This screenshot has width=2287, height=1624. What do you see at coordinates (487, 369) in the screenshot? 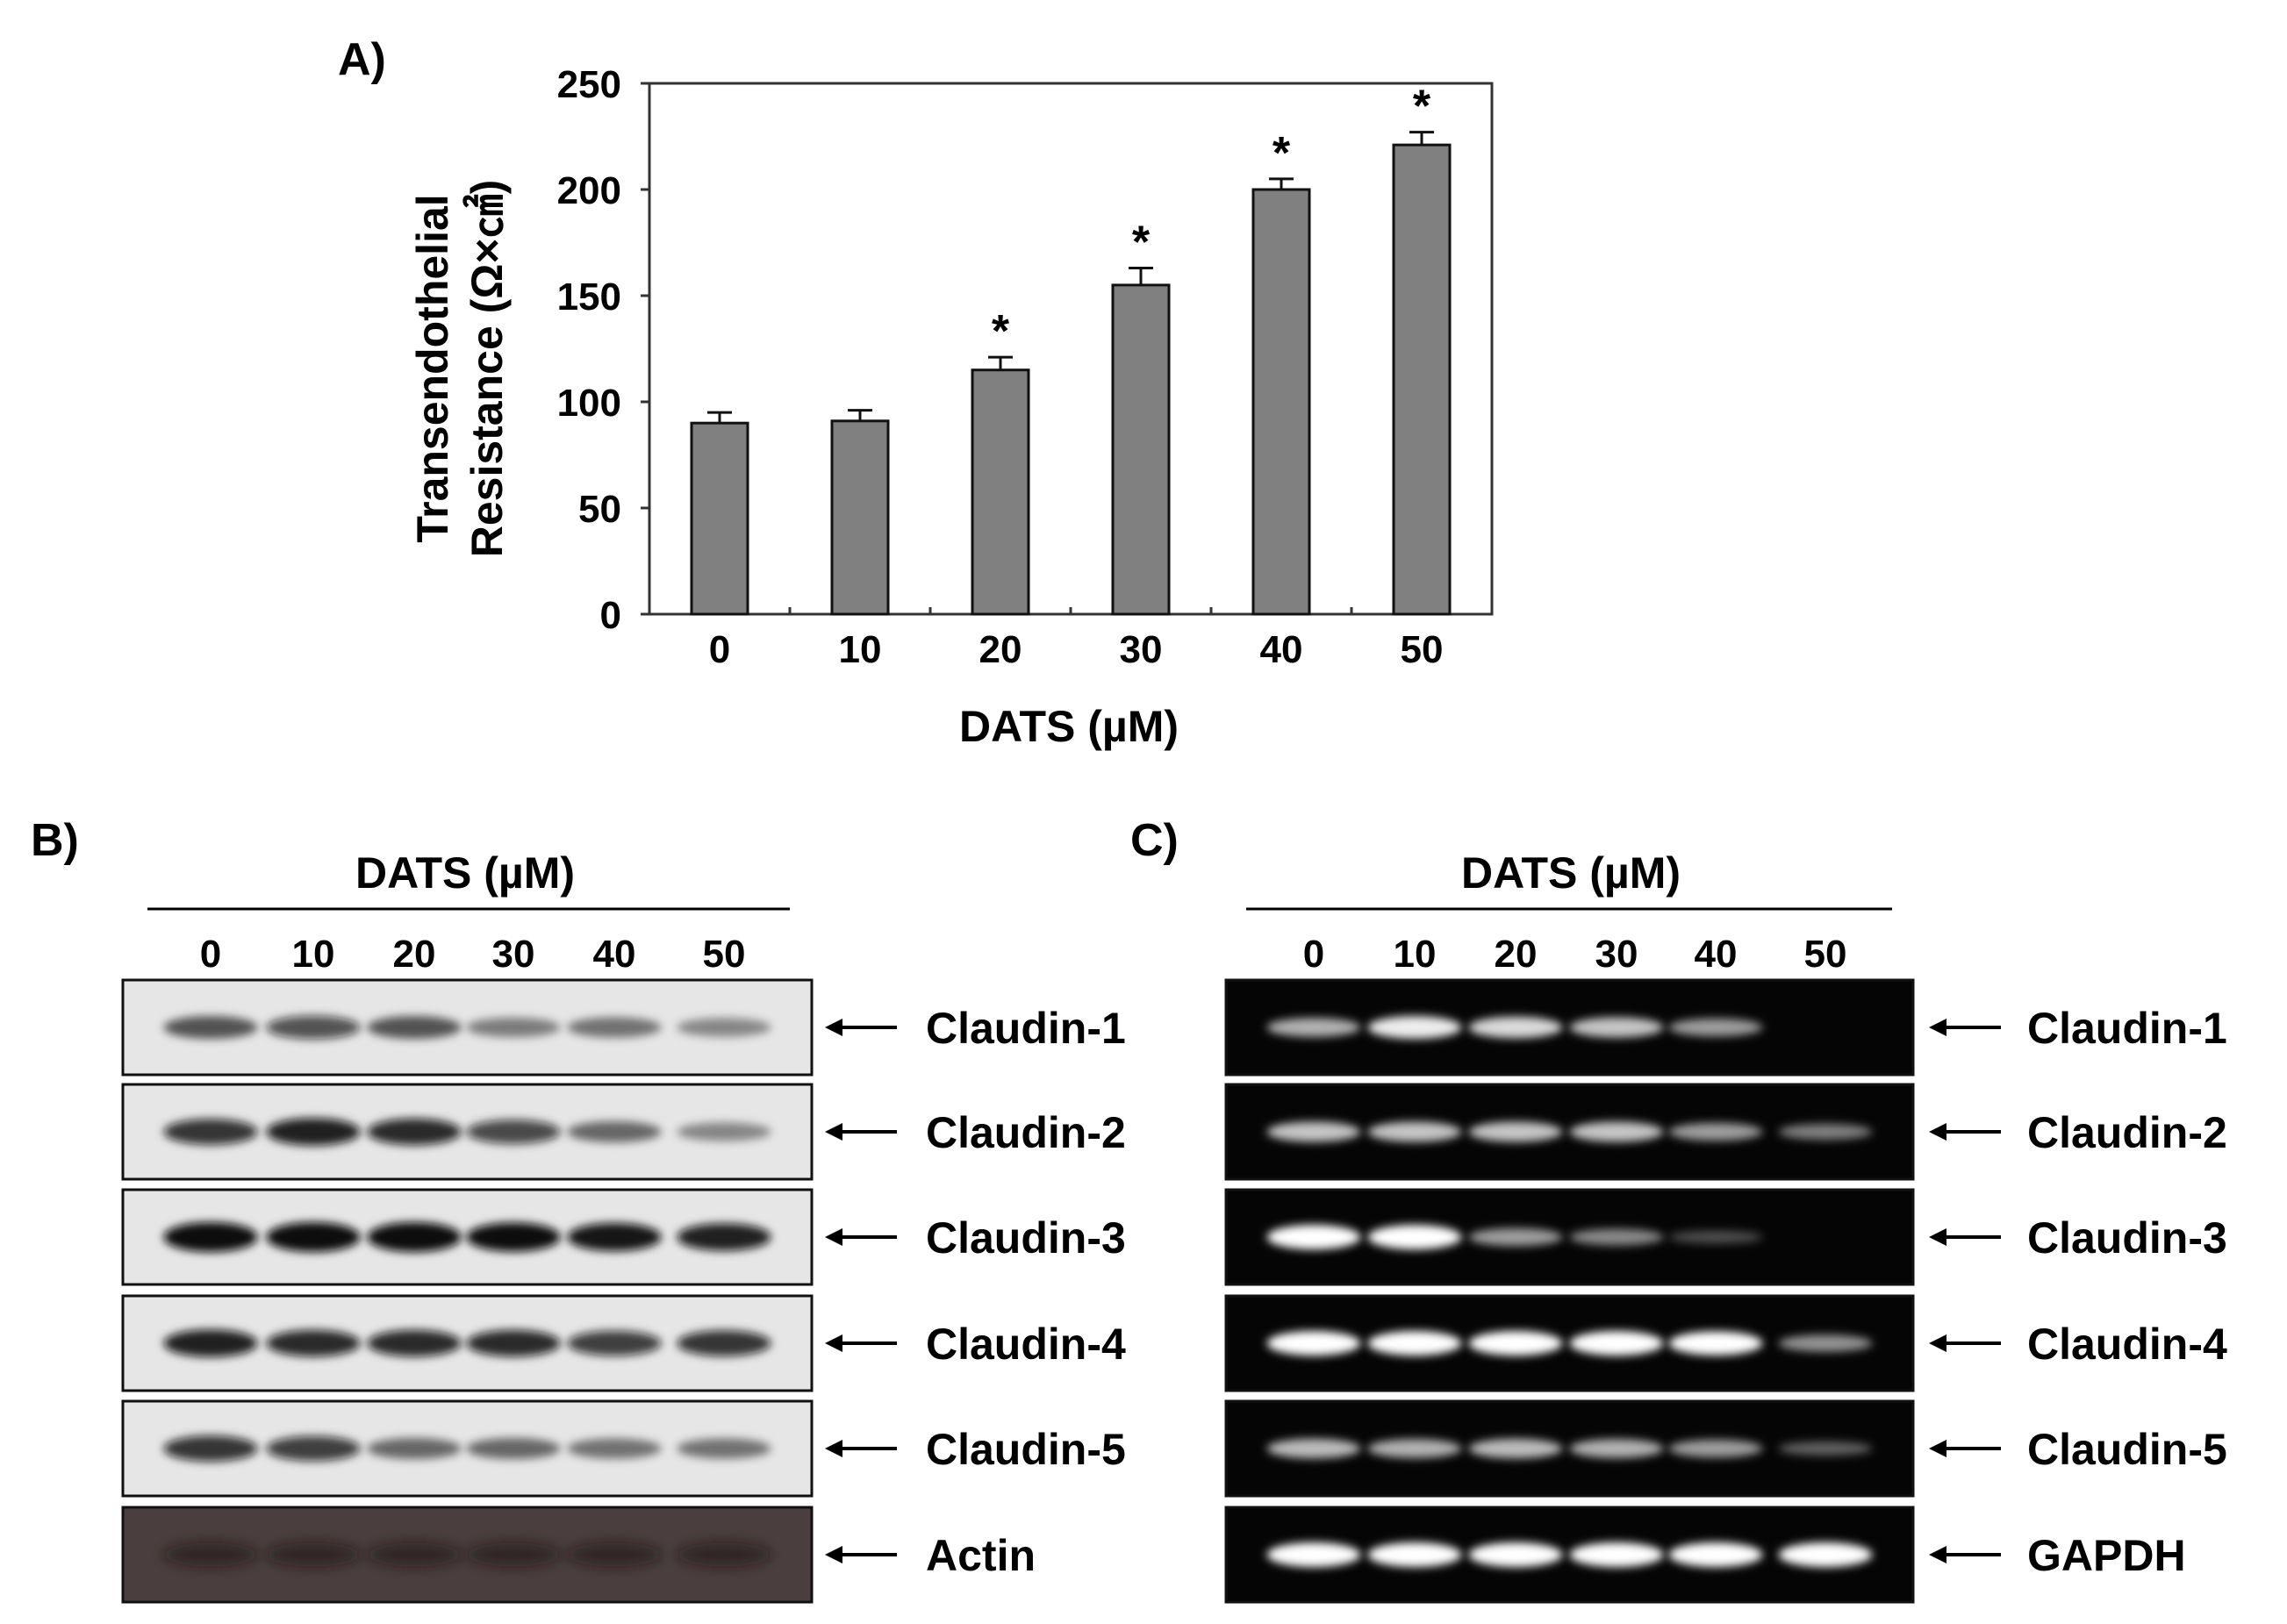
I see `y-axis-label-line2: Resistance (Ω×㎠)` at bounding box center [487, 369].